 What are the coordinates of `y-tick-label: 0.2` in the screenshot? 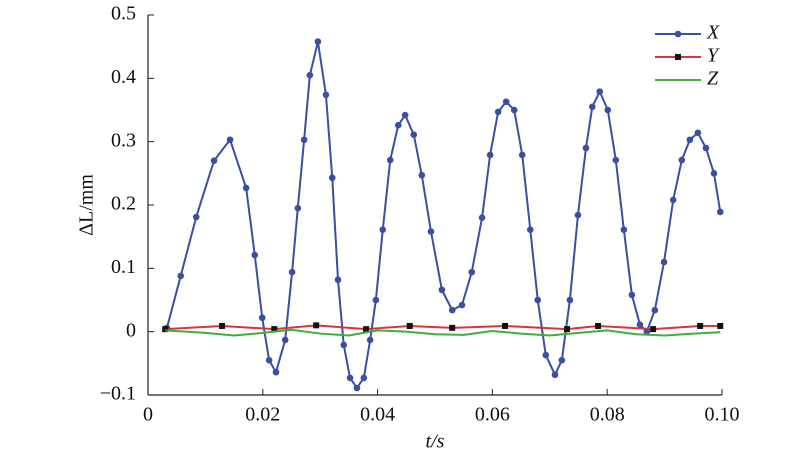 It's located at (123, 204).